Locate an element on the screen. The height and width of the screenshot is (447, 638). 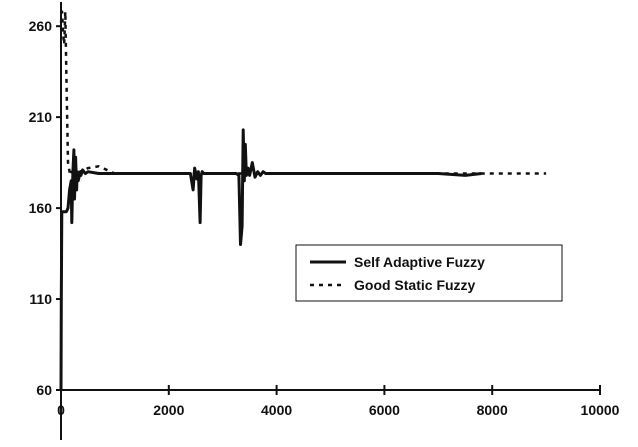
legend: Self Adaptive Fuzzy Good Static Fuzzy is located at coordinates (429, 273).